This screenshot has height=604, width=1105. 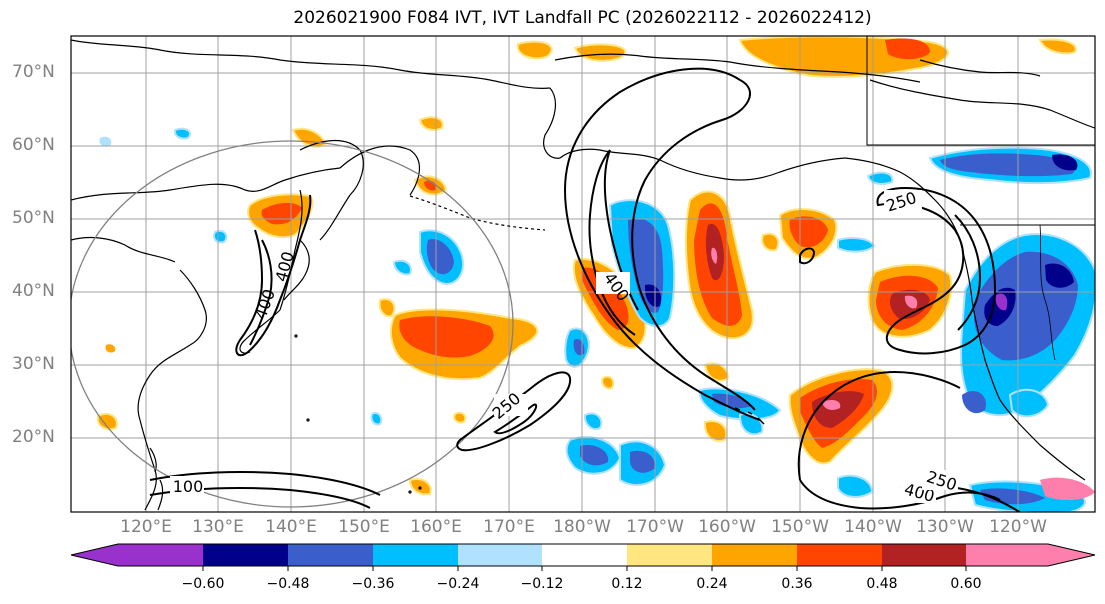 I want to click on lon-label-130e: 130°E, so click(x=218, y=527).